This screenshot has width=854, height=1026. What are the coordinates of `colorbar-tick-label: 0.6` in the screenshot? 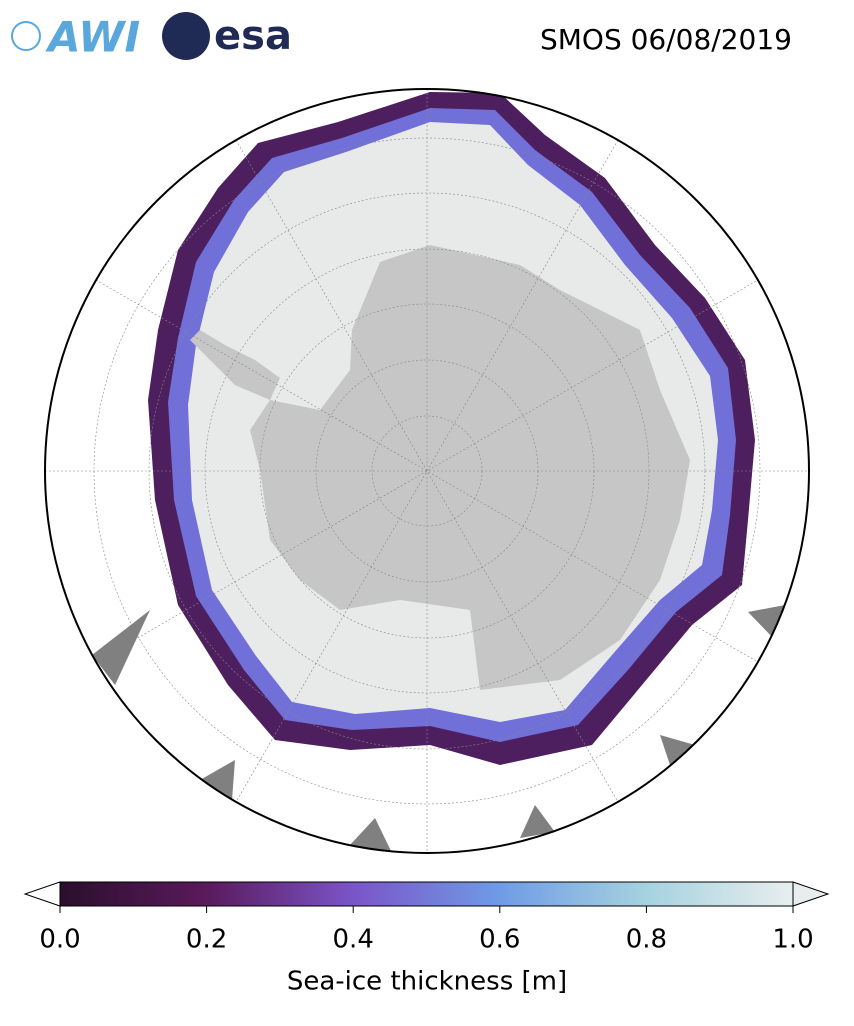 It's located at (499, 940).